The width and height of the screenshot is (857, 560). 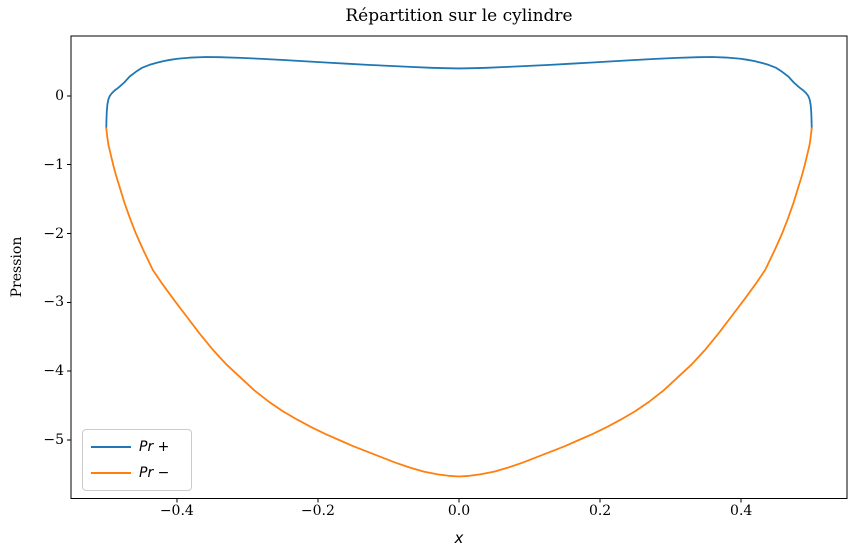 I want to click on x-tick-label: 0.0, so click(x=459, y=511).